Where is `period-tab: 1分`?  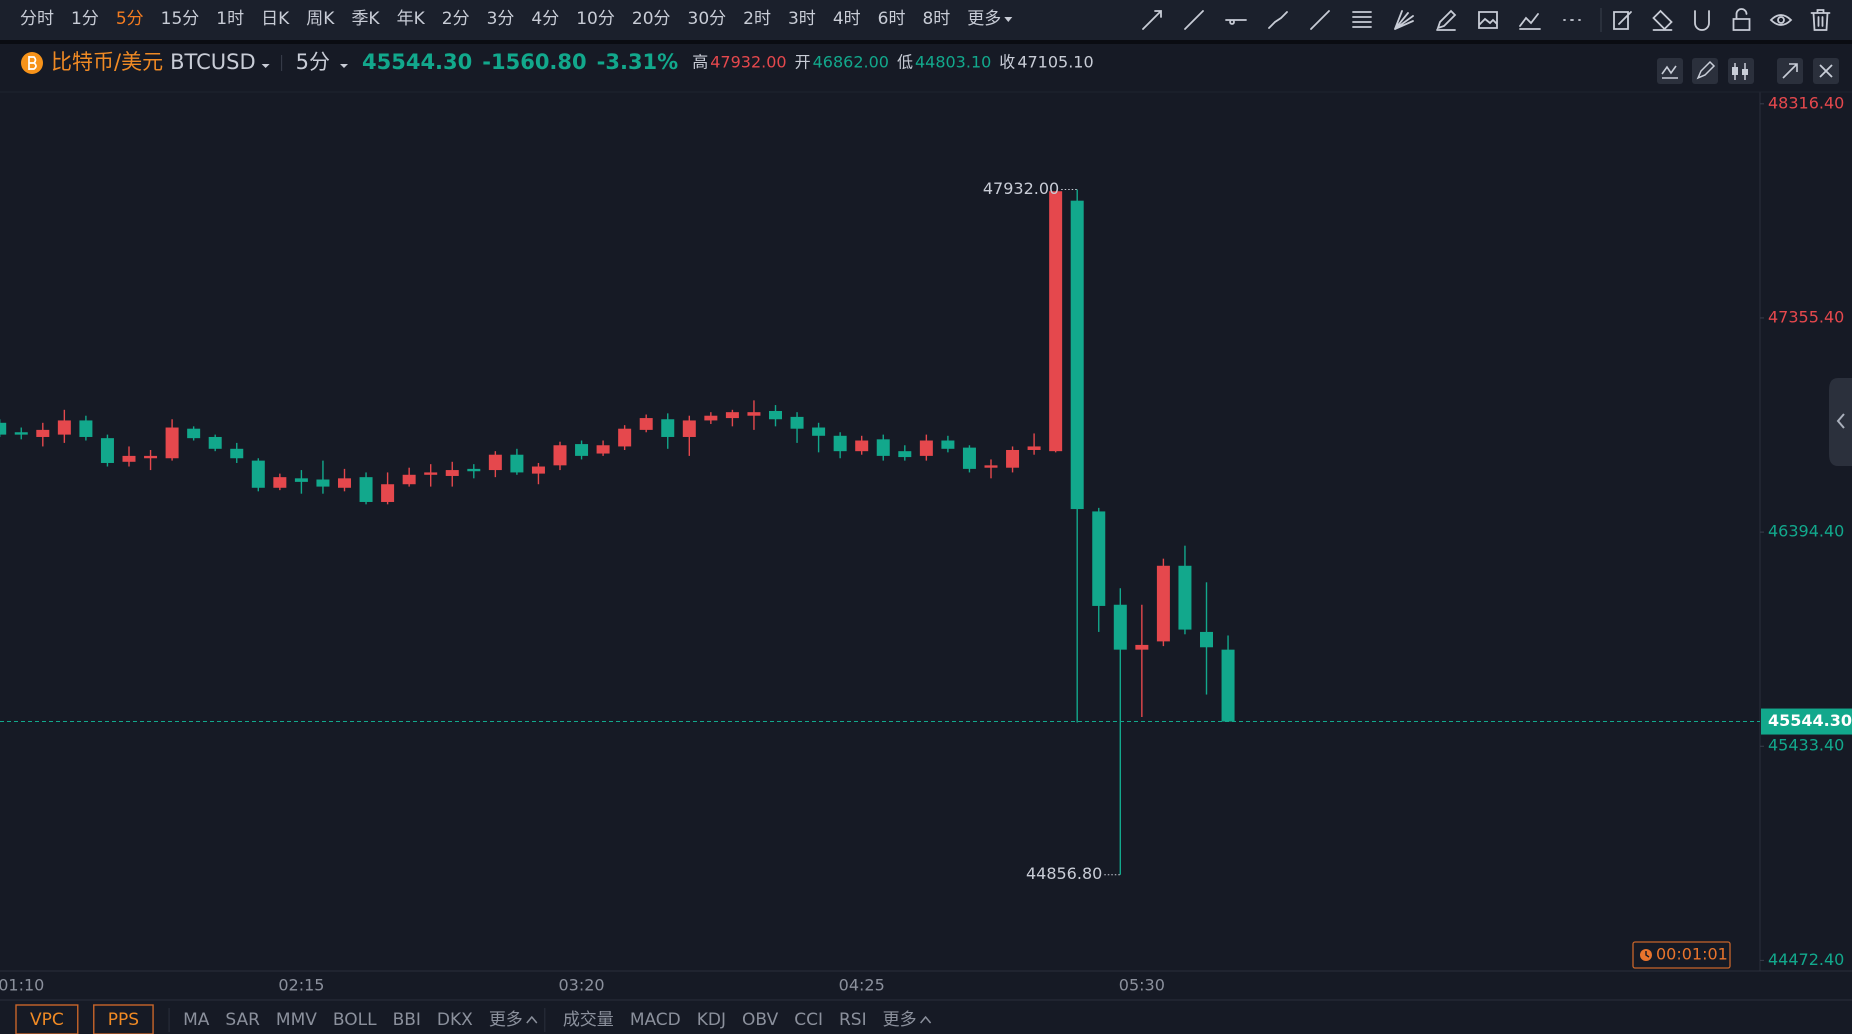 period-tab: 1分 is located at coordinates (85, 19).